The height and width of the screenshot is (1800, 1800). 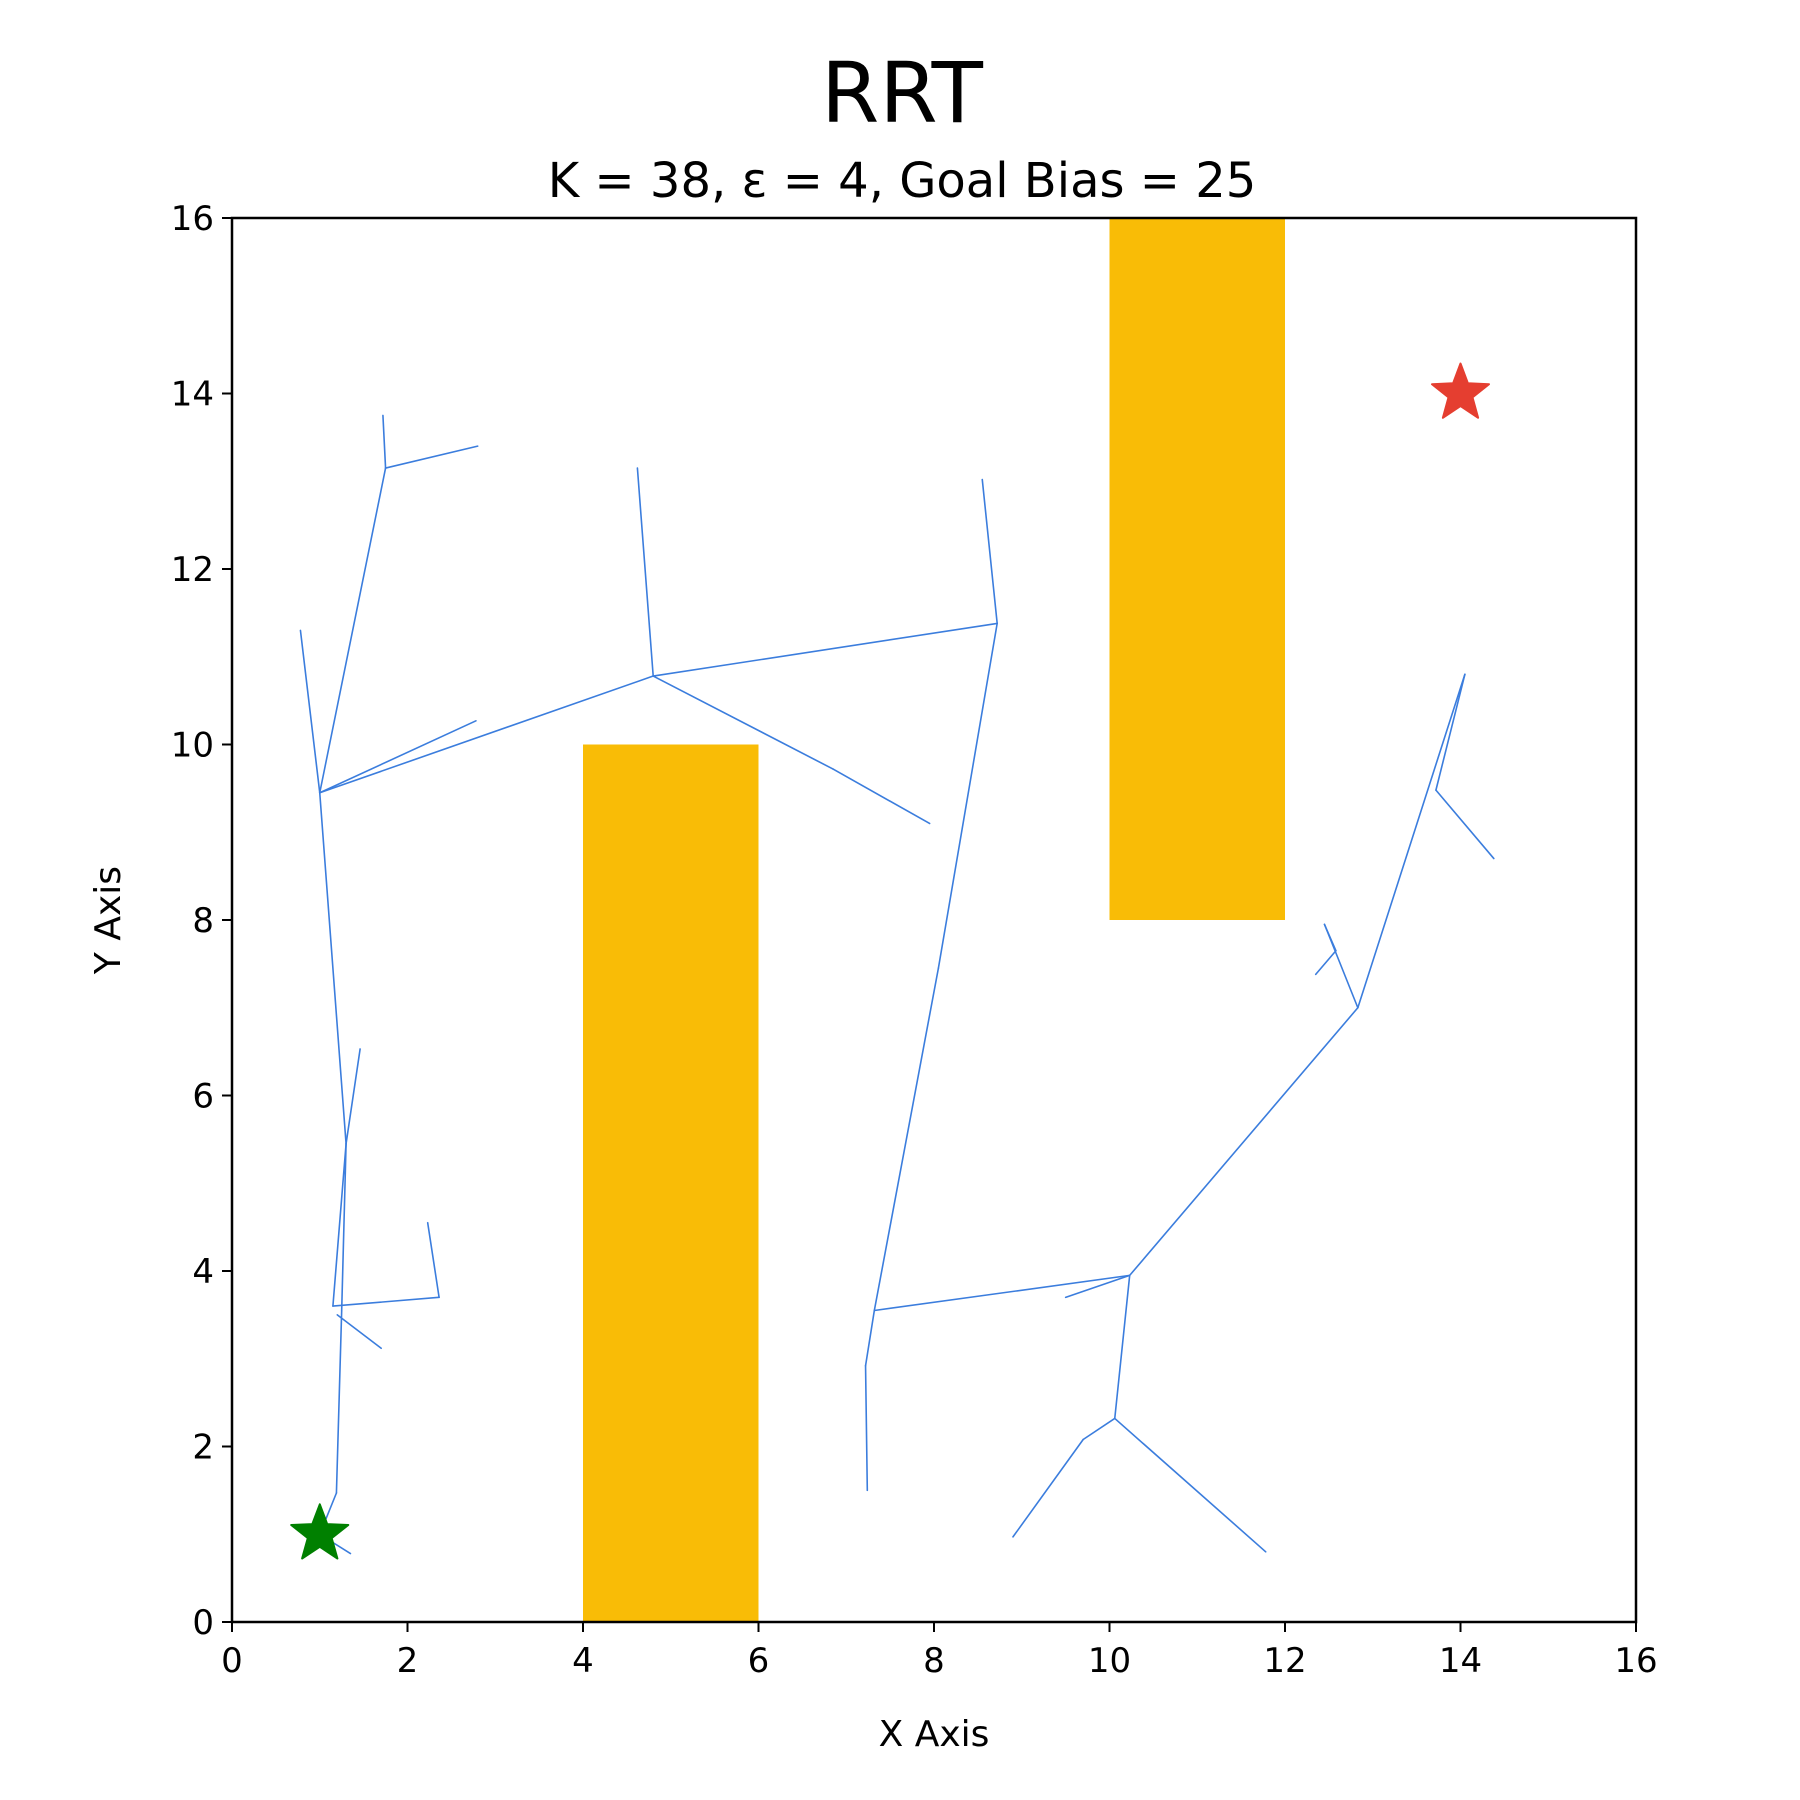 What do you see at coordinates (1460, 390) in the screenshot?
I see `goal-star-marker` at bounding box center [1460, 390].